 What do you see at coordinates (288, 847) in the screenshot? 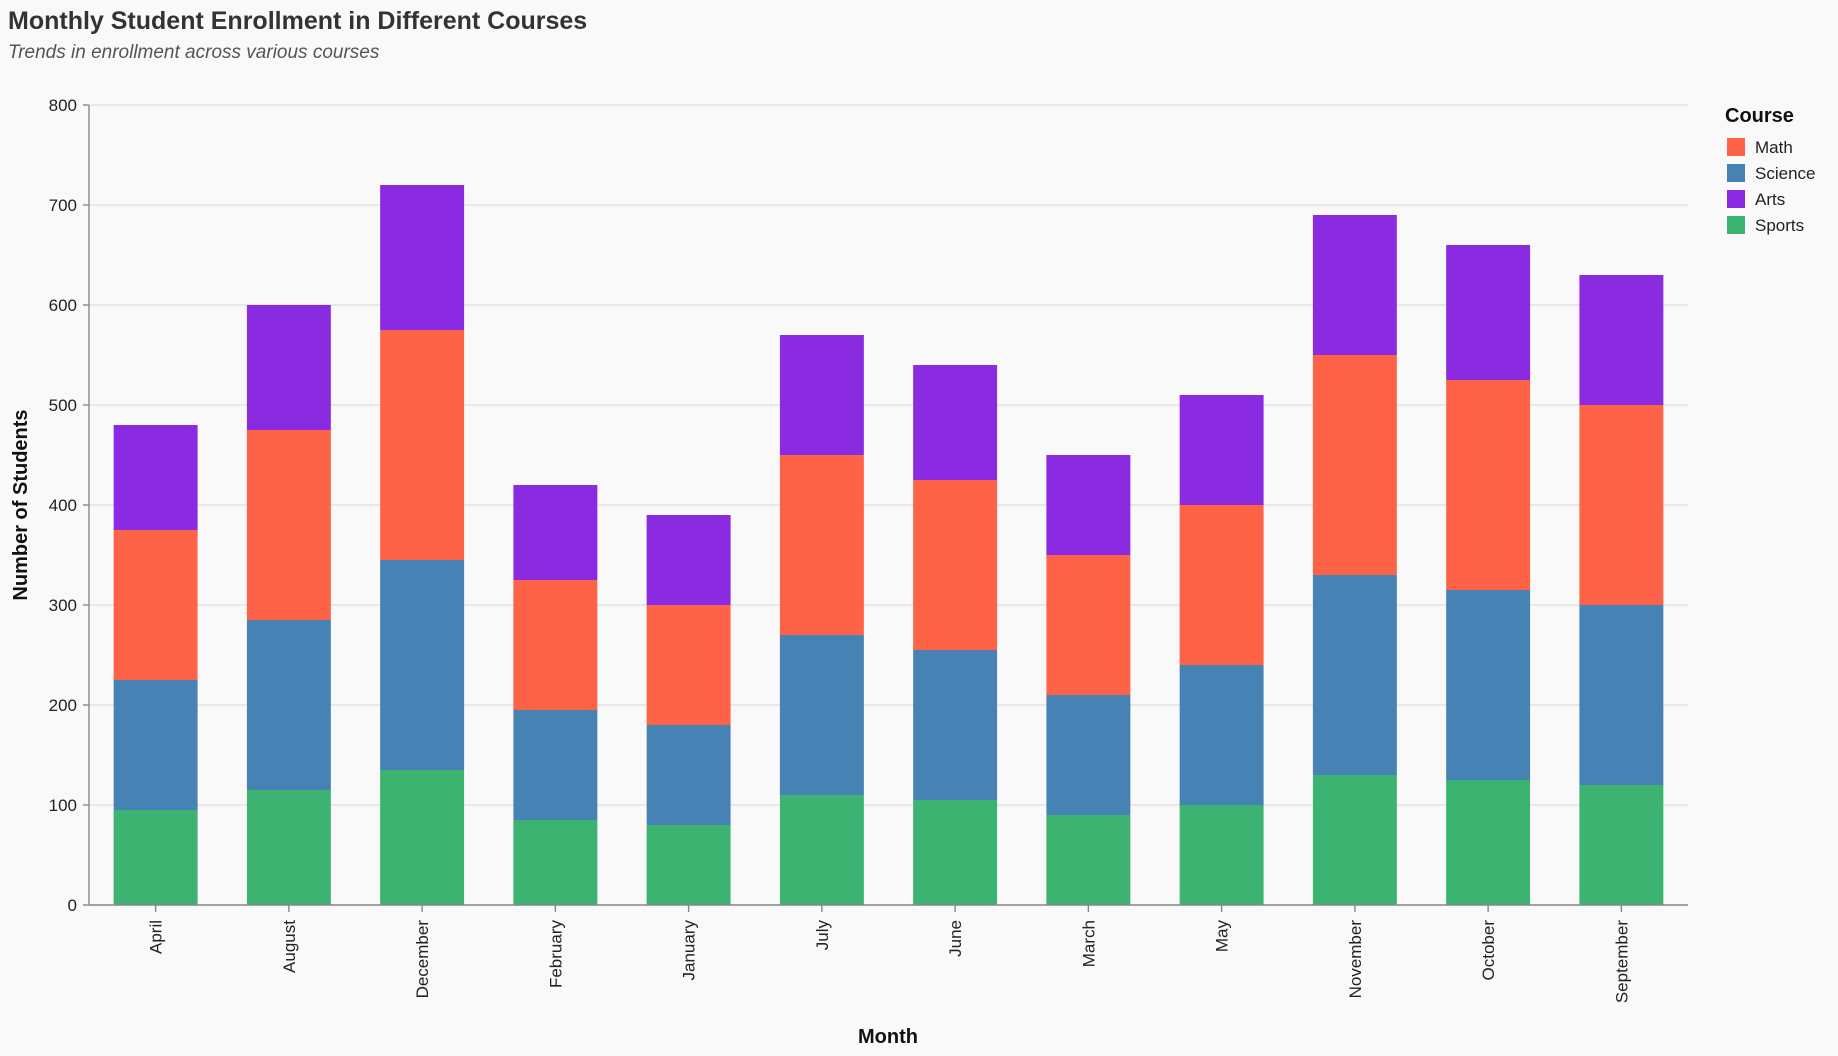
I see `bar-sports-august` at bounding box center [288, 847].